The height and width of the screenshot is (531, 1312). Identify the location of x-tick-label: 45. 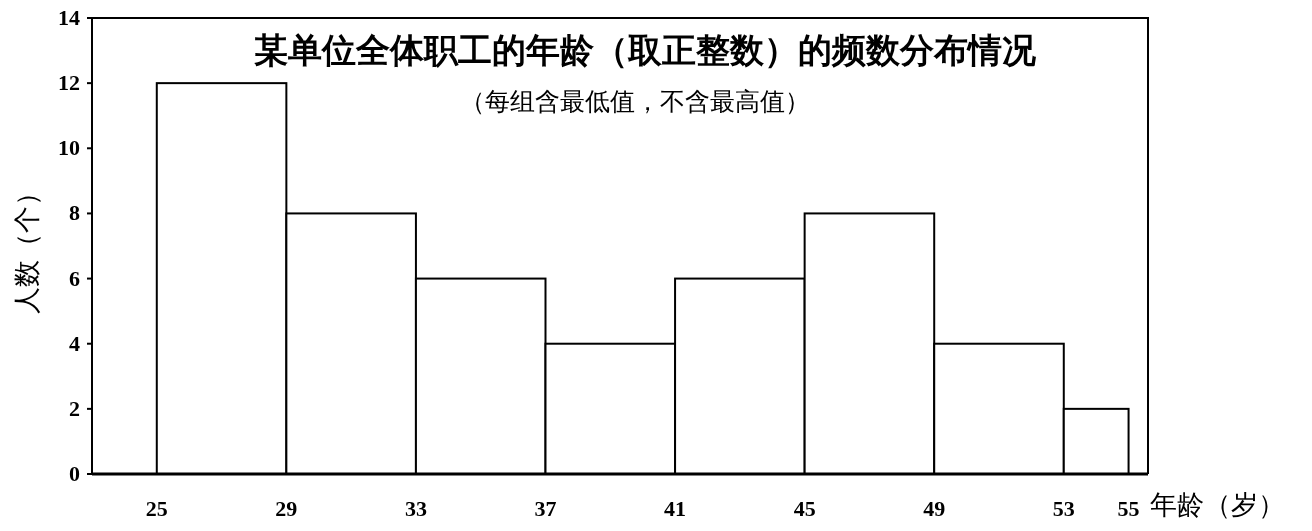
(804, 508).